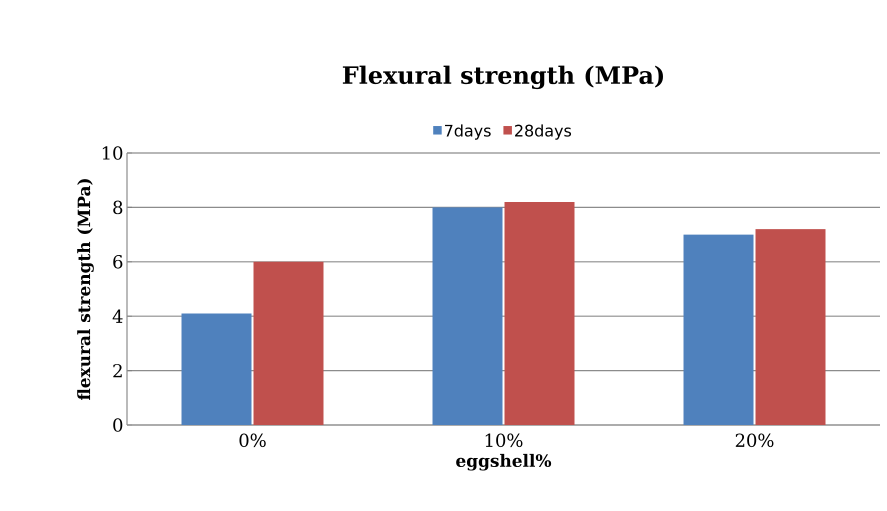 Image resolution: width=887 pixels, height=511 pixels. I want to click on legend-label: 7days, so click(468, 132).